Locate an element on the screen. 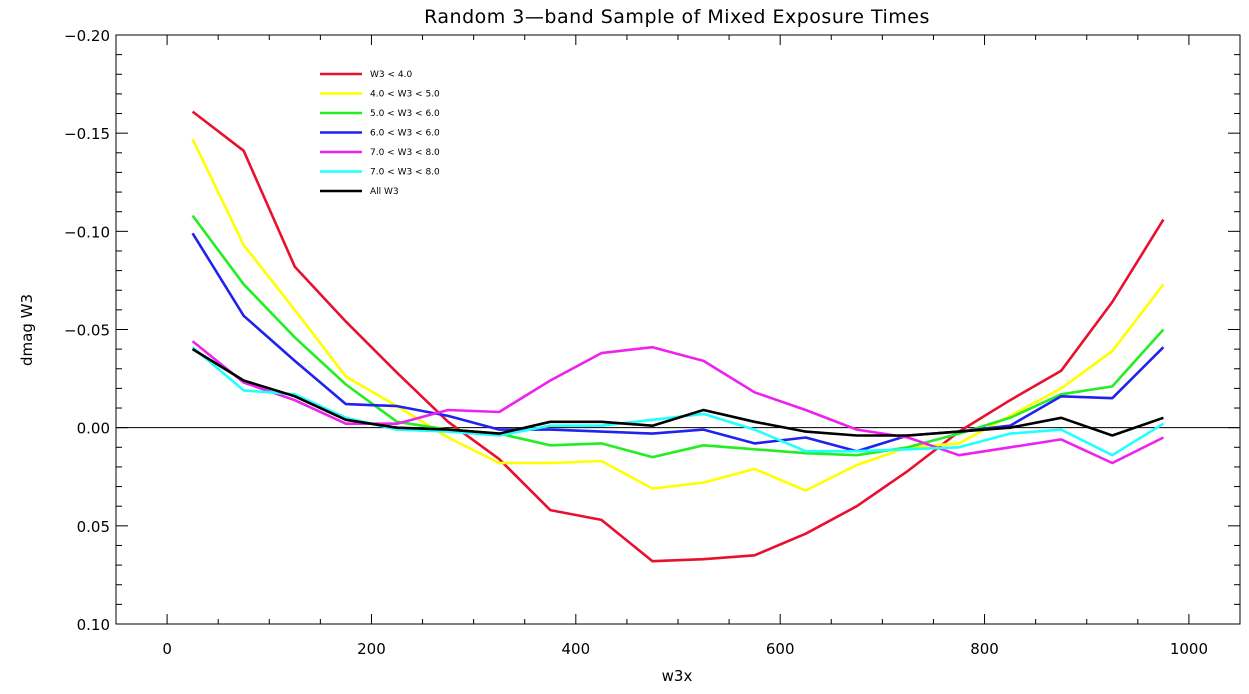 Image resolution: width=1249 pixels, height=694 pixels. legend-label: 6.0 < W3 < 6.0 is located at coordinates (405, 134).